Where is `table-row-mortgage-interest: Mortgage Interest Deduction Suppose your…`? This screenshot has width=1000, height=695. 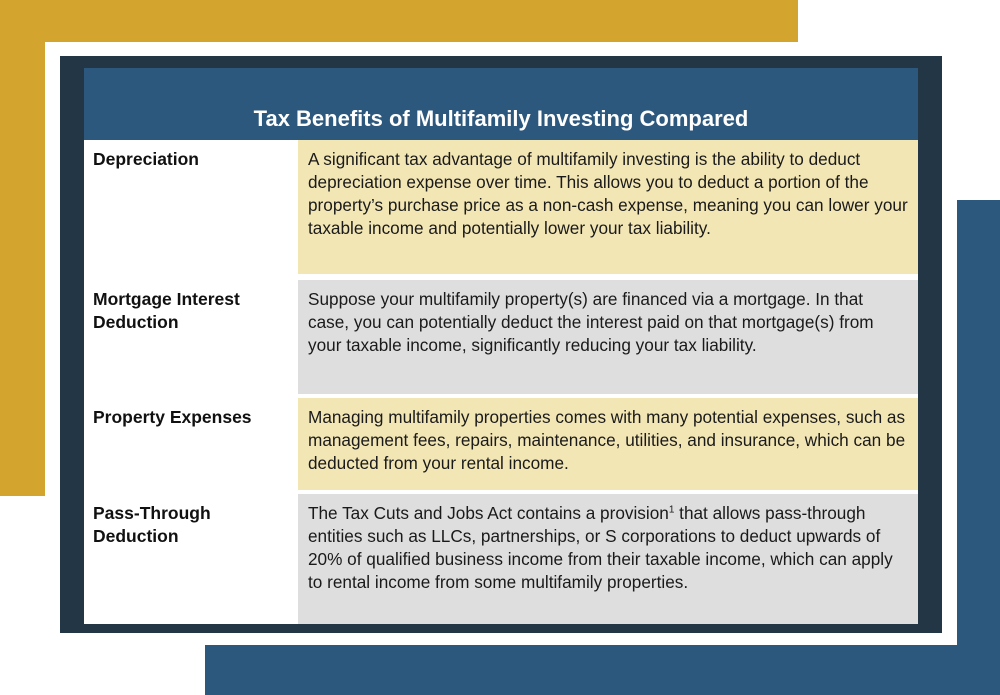
table-row-mortgage-interest: Mortgage Interest Deduction Suppose your… is located at coordinates (501, 337).